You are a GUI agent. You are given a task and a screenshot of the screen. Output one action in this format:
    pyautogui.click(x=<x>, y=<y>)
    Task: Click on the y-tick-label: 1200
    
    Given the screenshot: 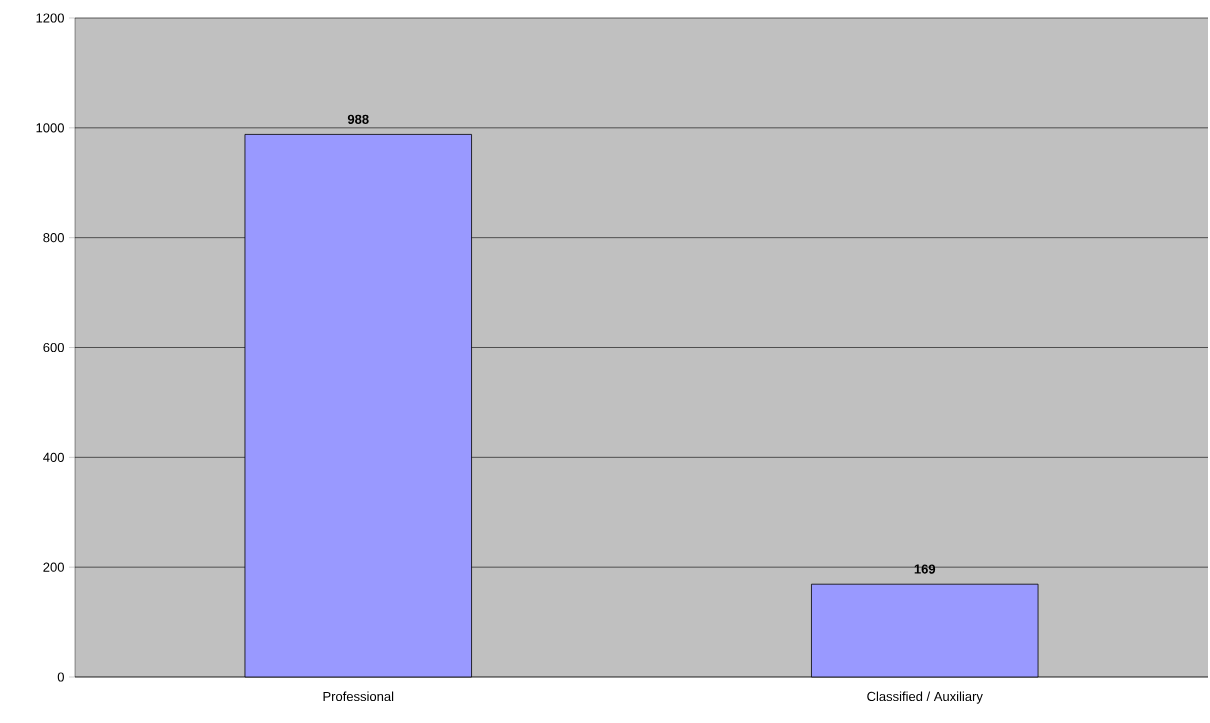 What is the action you would take?
    pyautogui.click(x=50, y=18)
    